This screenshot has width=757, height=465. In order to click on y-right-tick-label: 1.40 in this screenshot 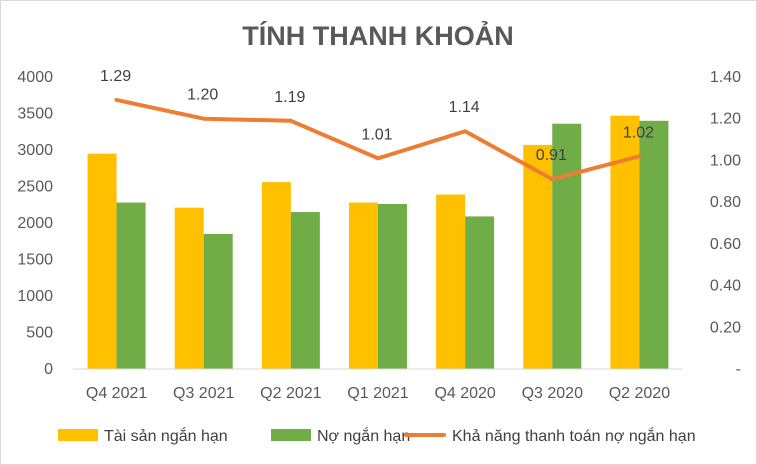, I will do `click(725, 77)`.